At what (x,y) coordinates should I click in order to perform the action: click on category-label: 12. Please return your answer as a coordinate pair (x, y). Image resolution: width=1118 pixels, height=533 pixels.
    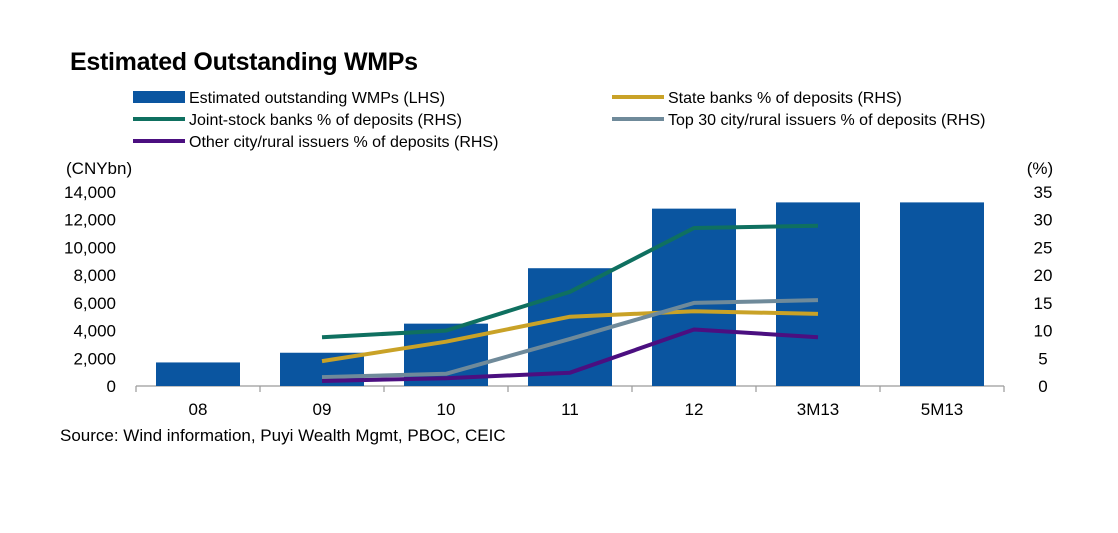
    Looking at the image, I should click on (694, 409).